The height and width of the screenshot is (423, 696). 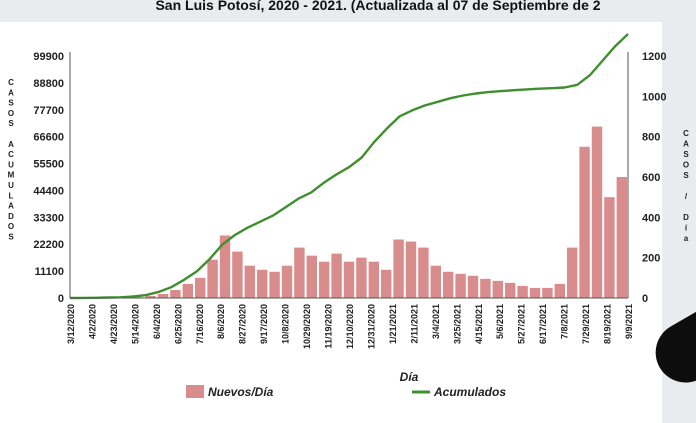 I want to click on x-tick-label: 4/2/2020, so click(x=92, y=321).